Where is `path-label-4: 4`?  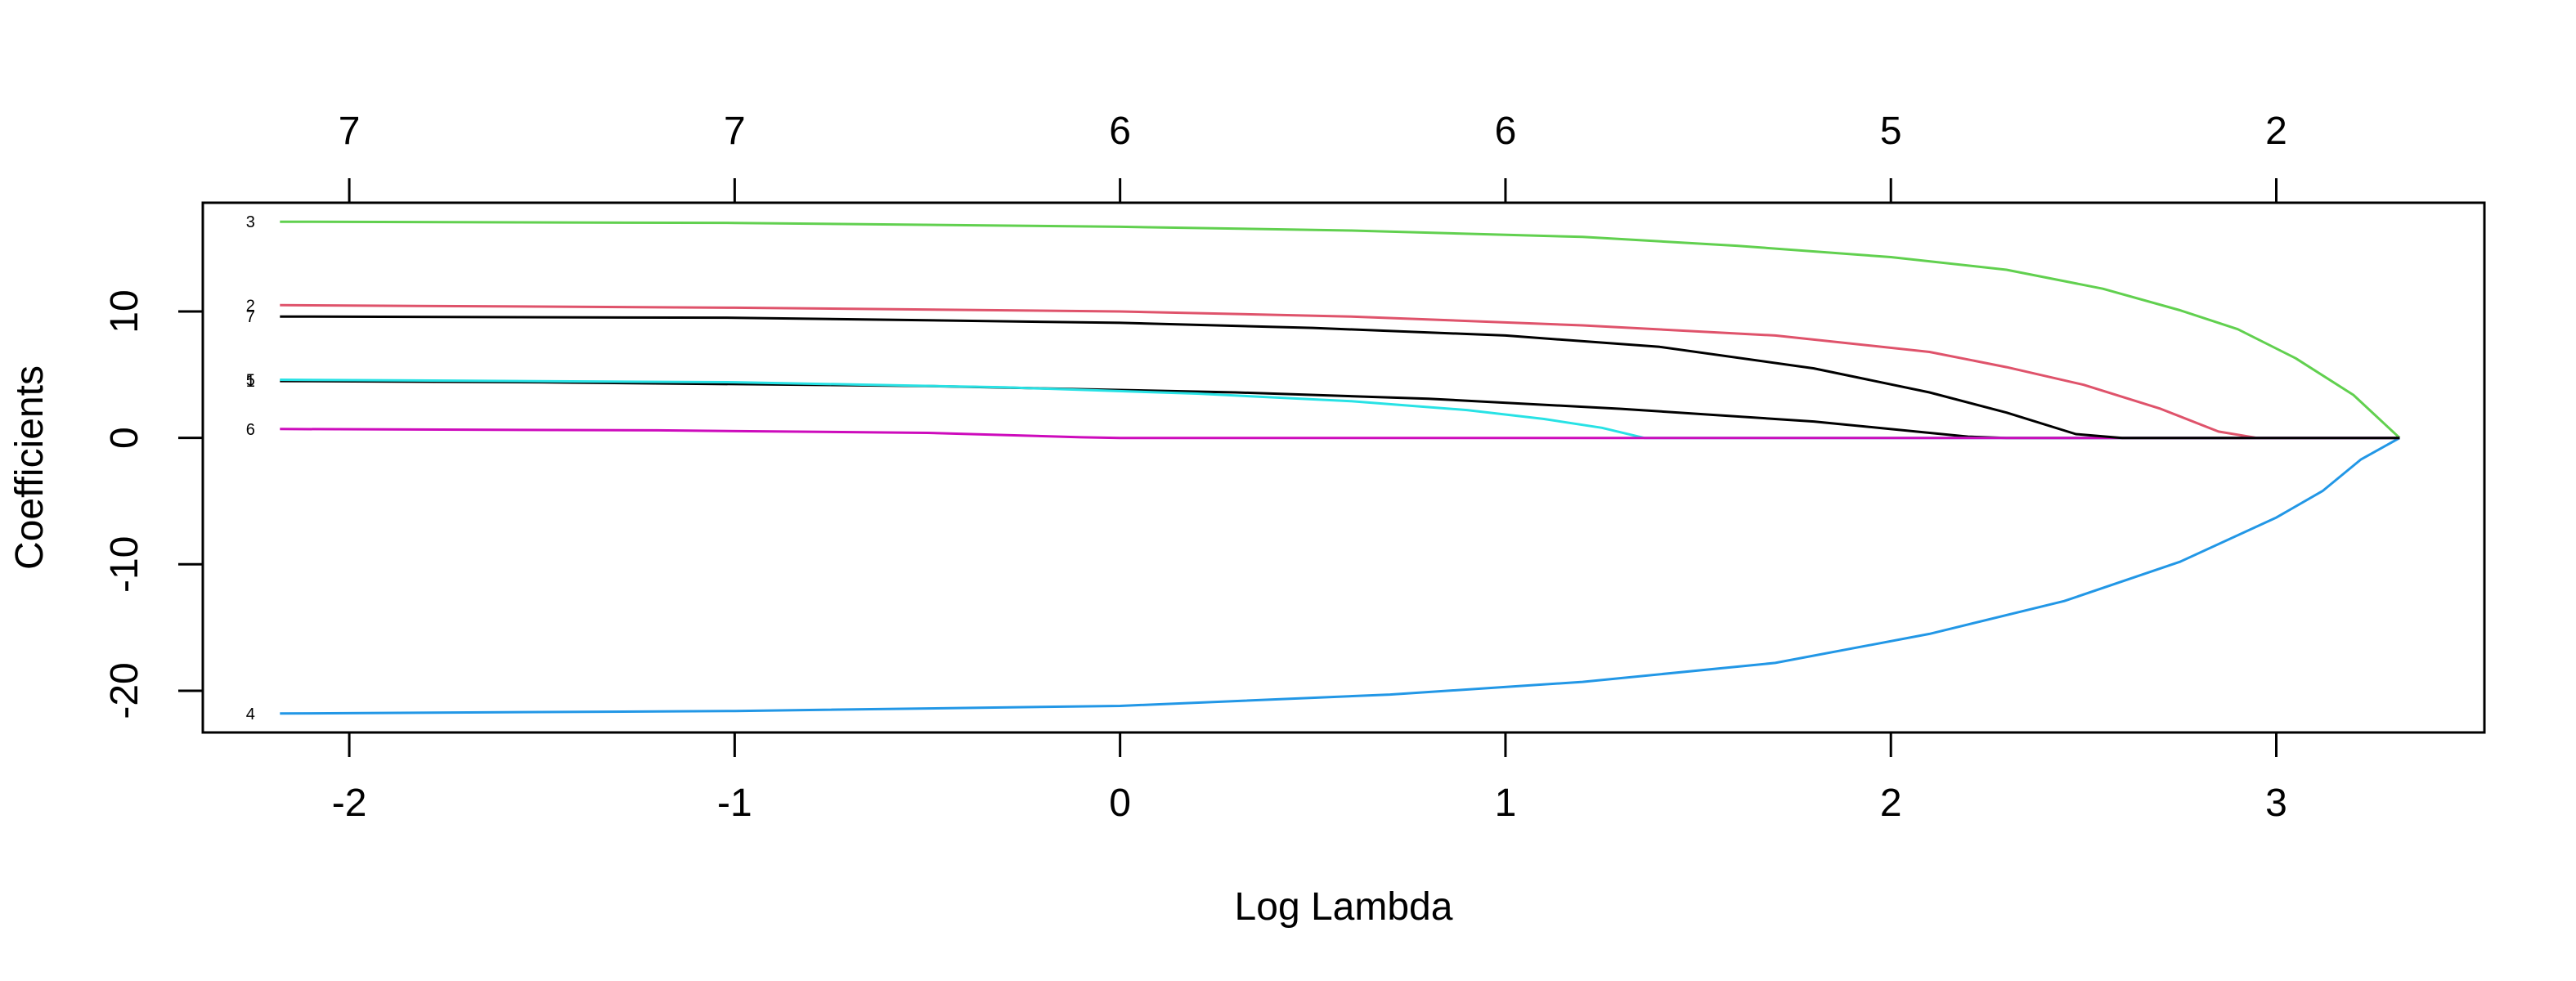 path-label-4: 4 is located at coordinates (250, 714).